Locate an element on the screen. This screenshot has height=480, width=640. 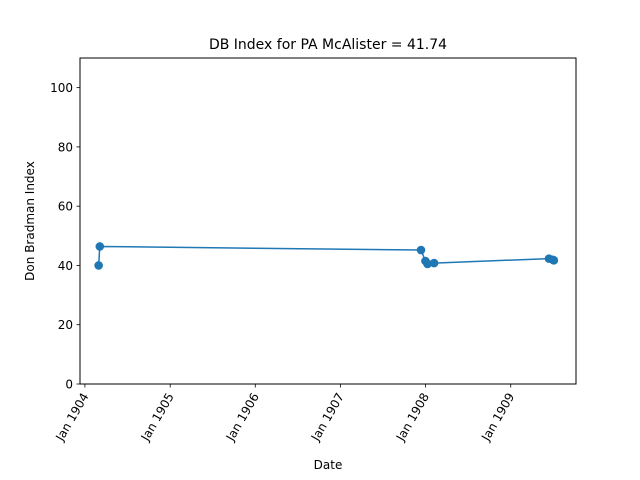
y-tick-label: 80 is located at coordinates (65, 147).